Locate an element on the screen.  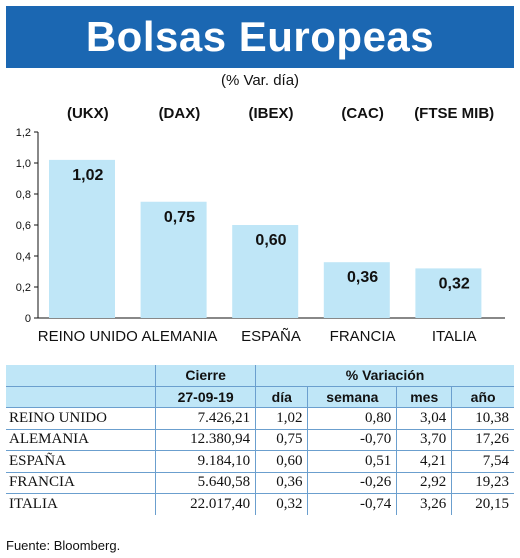
country-cell: ALEMANIA is located at coordinates (81, 440).